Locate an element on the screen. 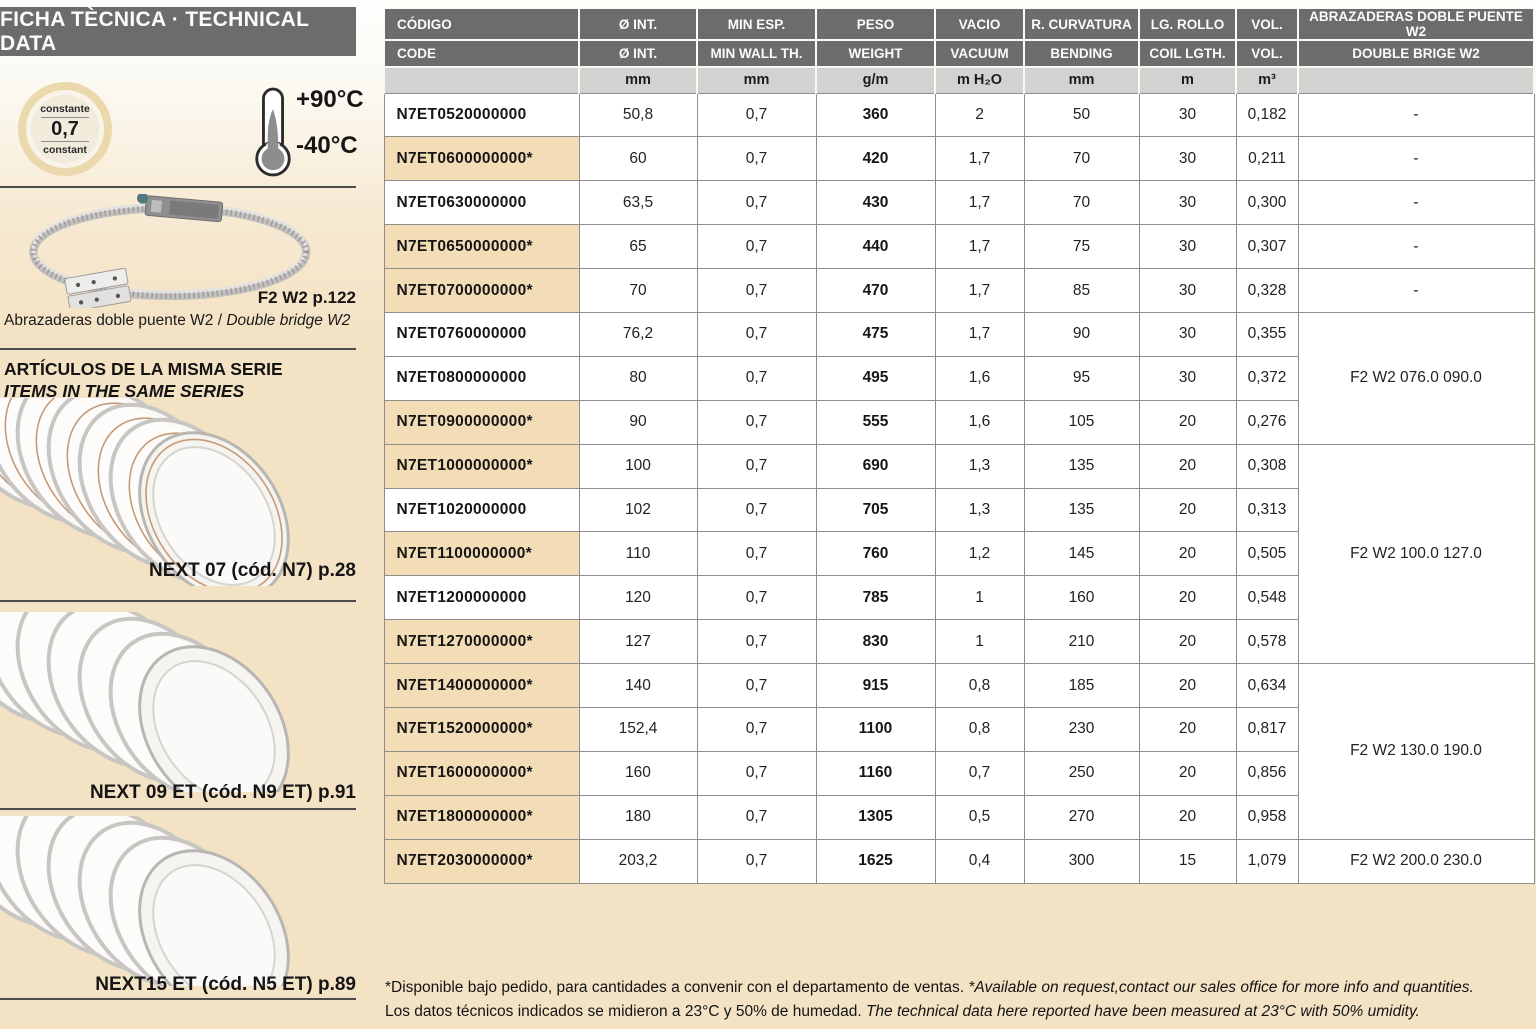 This screenshot has width=1536, height=1029. cell-weight: 430 is located at coordinates (875, 203).